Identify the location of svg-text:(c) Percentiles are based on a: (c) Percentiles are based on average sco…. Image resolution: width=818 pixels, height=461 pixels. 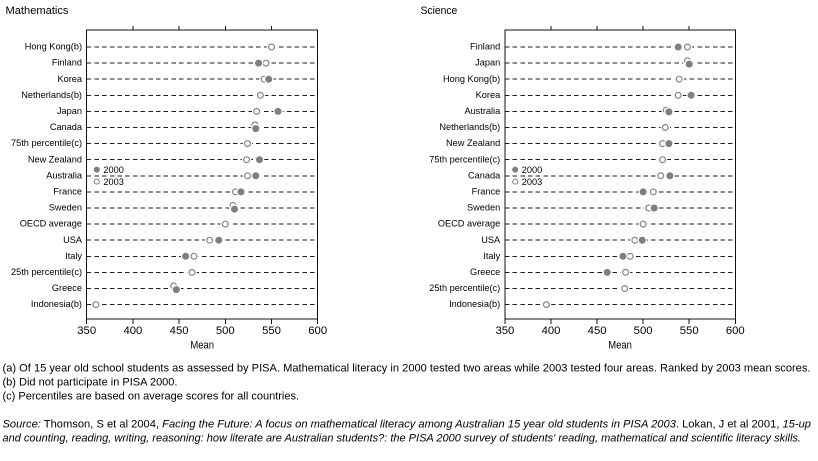
(151, 396).